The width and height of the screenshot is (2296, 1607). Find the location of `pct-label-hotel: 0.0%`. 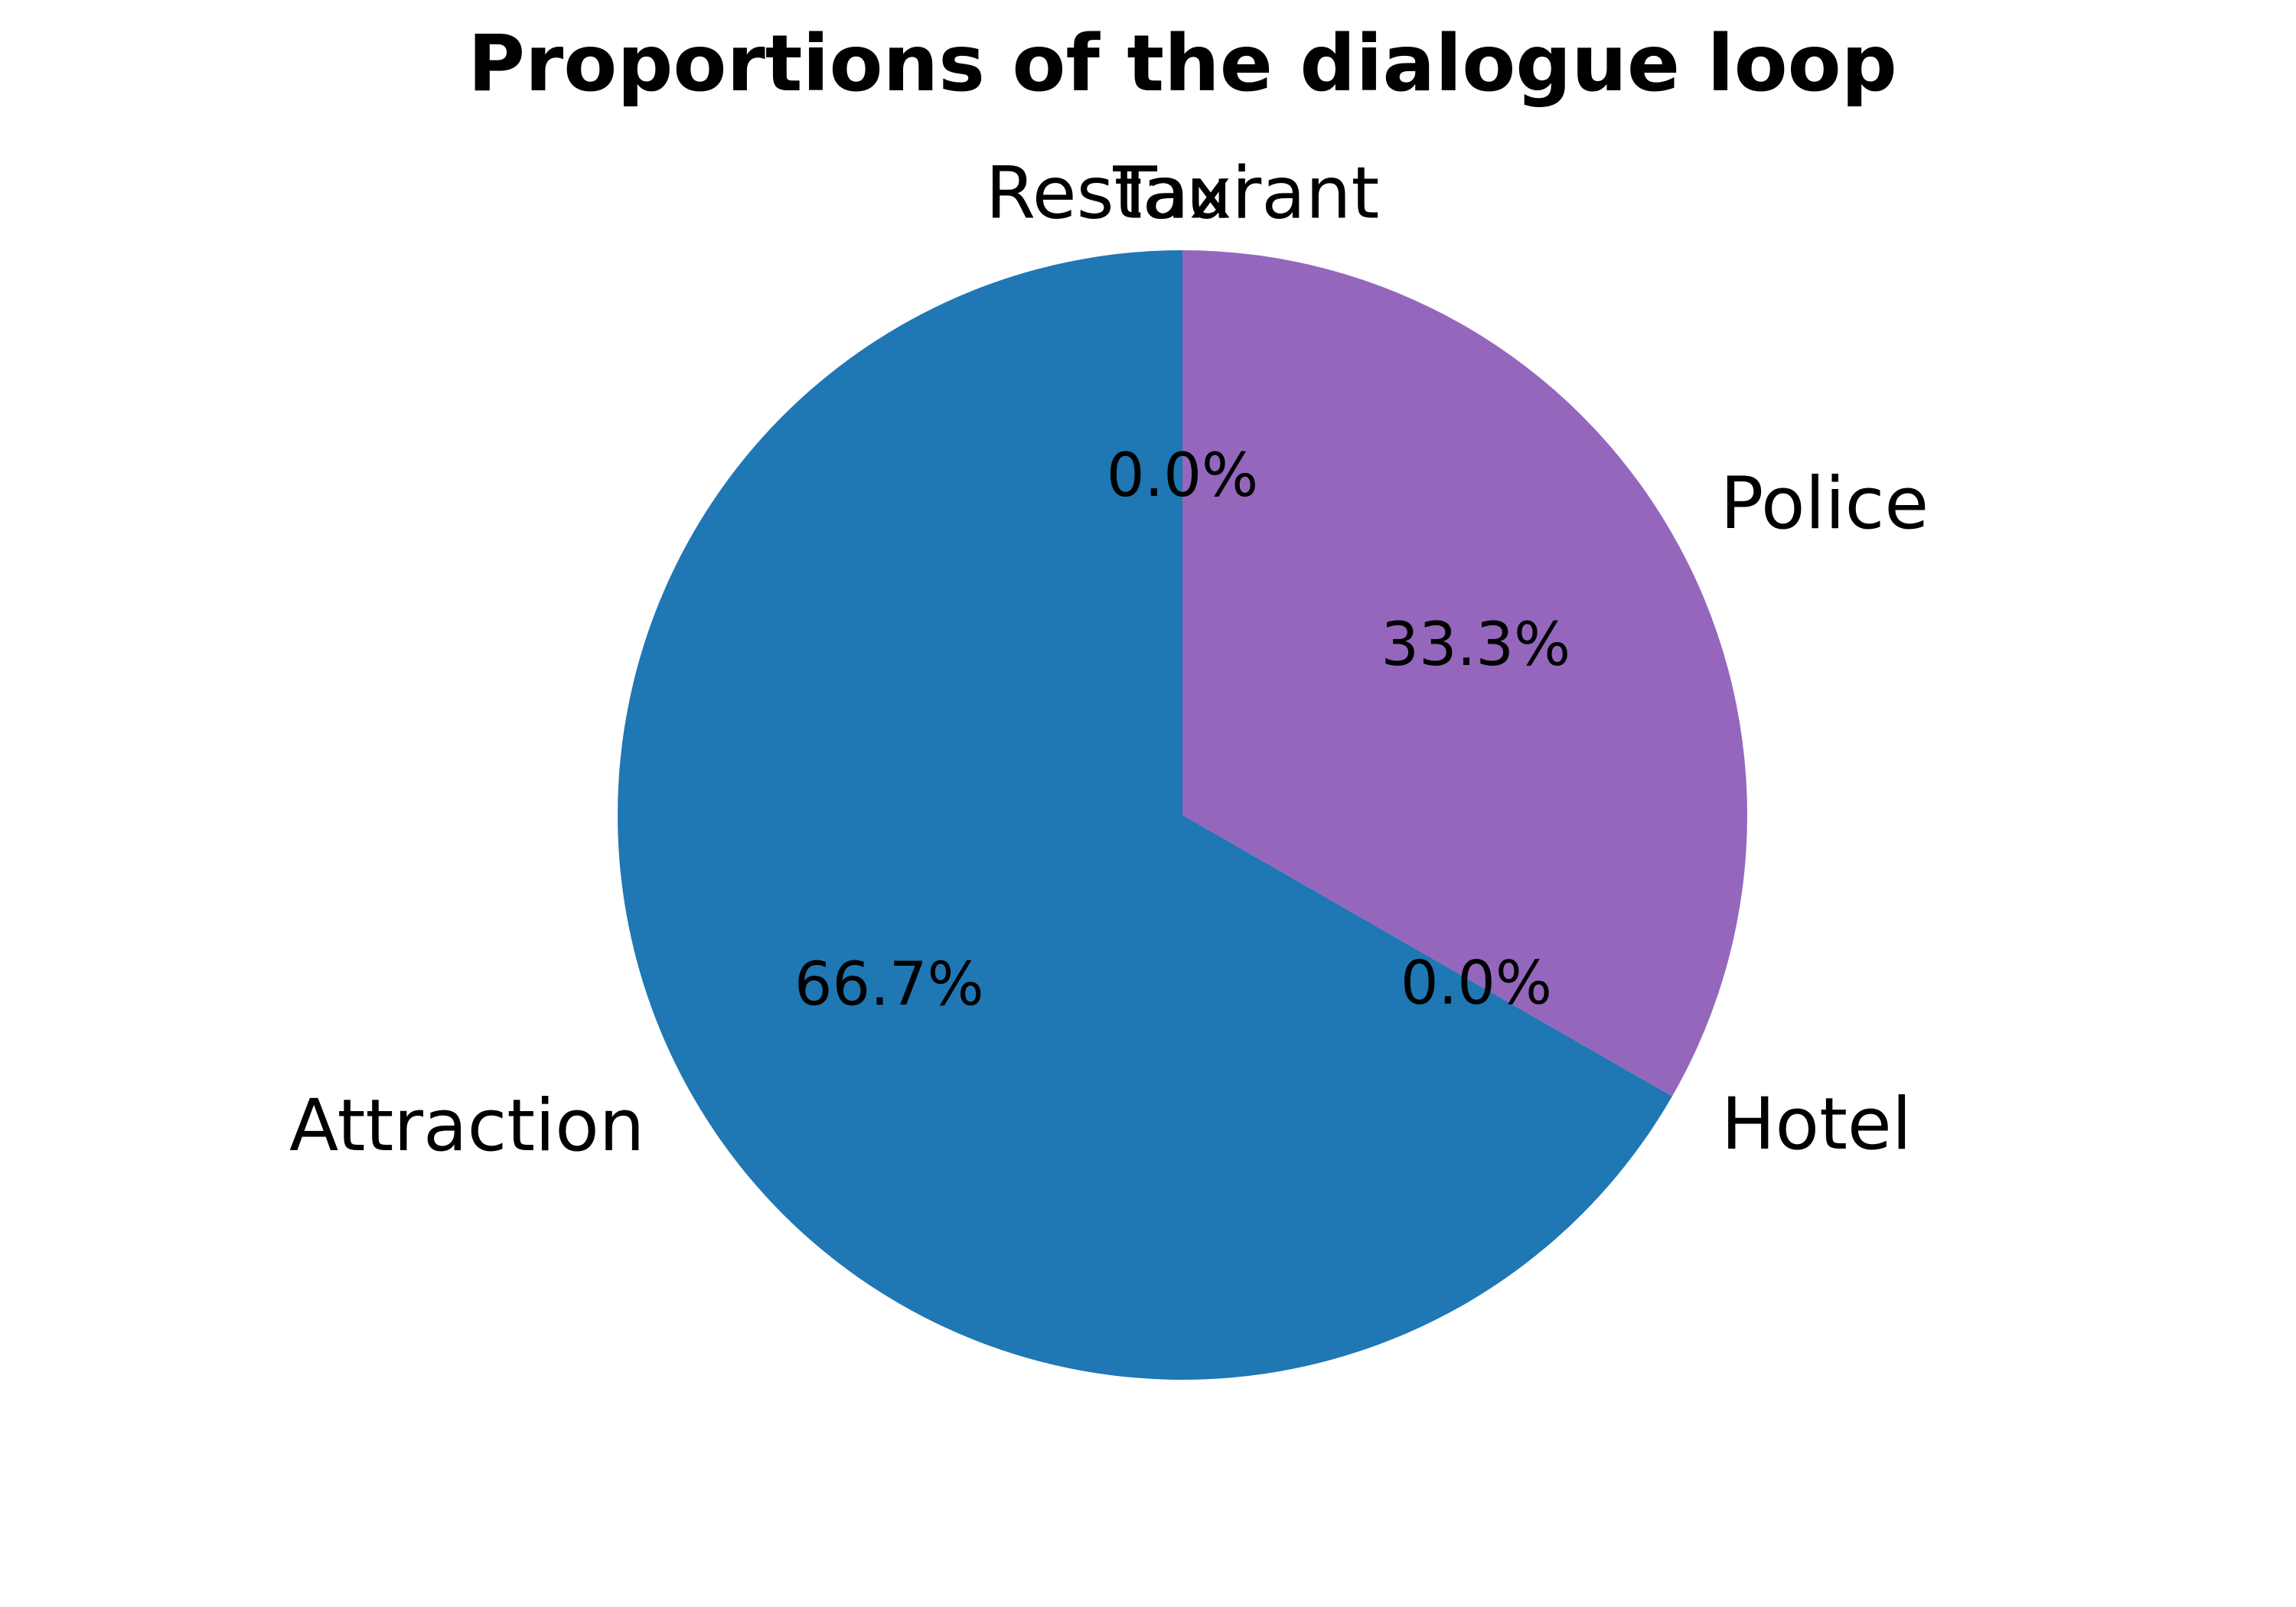

pct-label-hotel: 0.0% is located at coordinates (1476, 984).